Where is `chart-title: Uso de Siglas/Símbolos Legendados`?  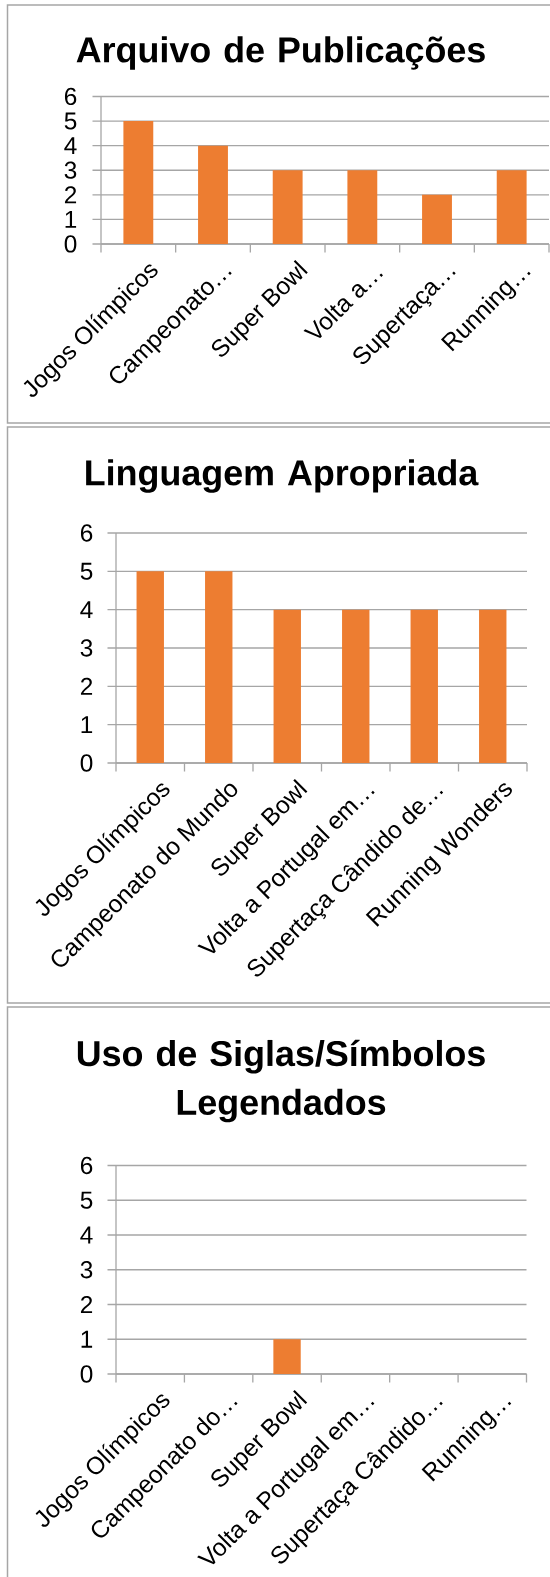 chart-title: Uso de Siglas/Símbolos Legendados is located at coordinates (281, 1081).